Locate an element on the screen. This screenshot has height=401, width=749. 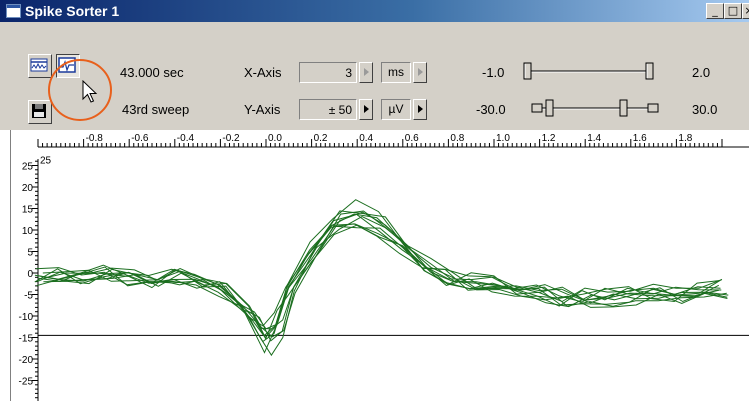
y-tick-label: -15 is located at coordinates (26, 339).